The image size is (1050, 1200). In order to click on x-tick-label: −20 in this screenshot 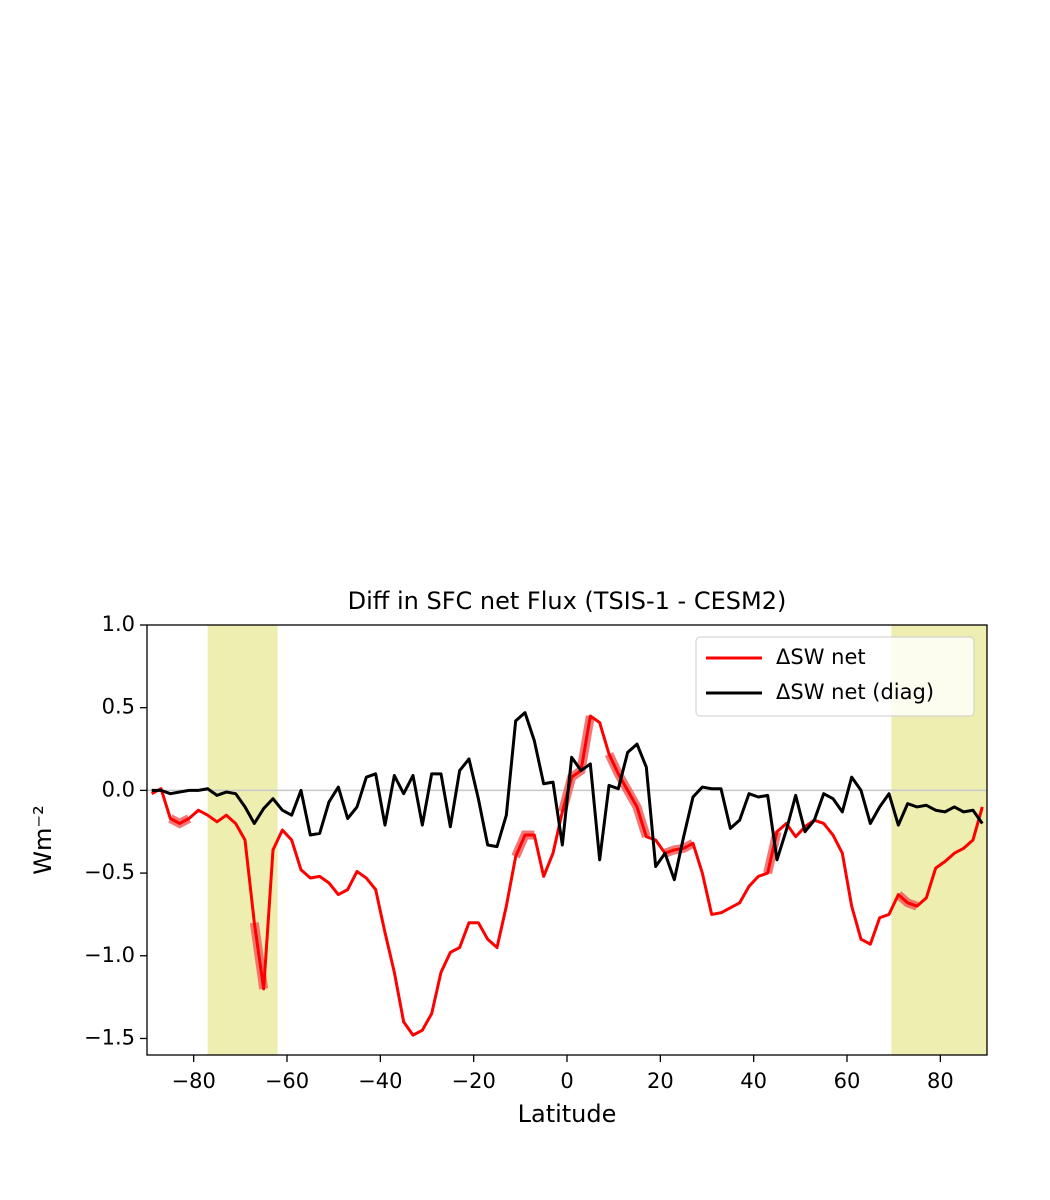, I will do `click(474, 1081)`.